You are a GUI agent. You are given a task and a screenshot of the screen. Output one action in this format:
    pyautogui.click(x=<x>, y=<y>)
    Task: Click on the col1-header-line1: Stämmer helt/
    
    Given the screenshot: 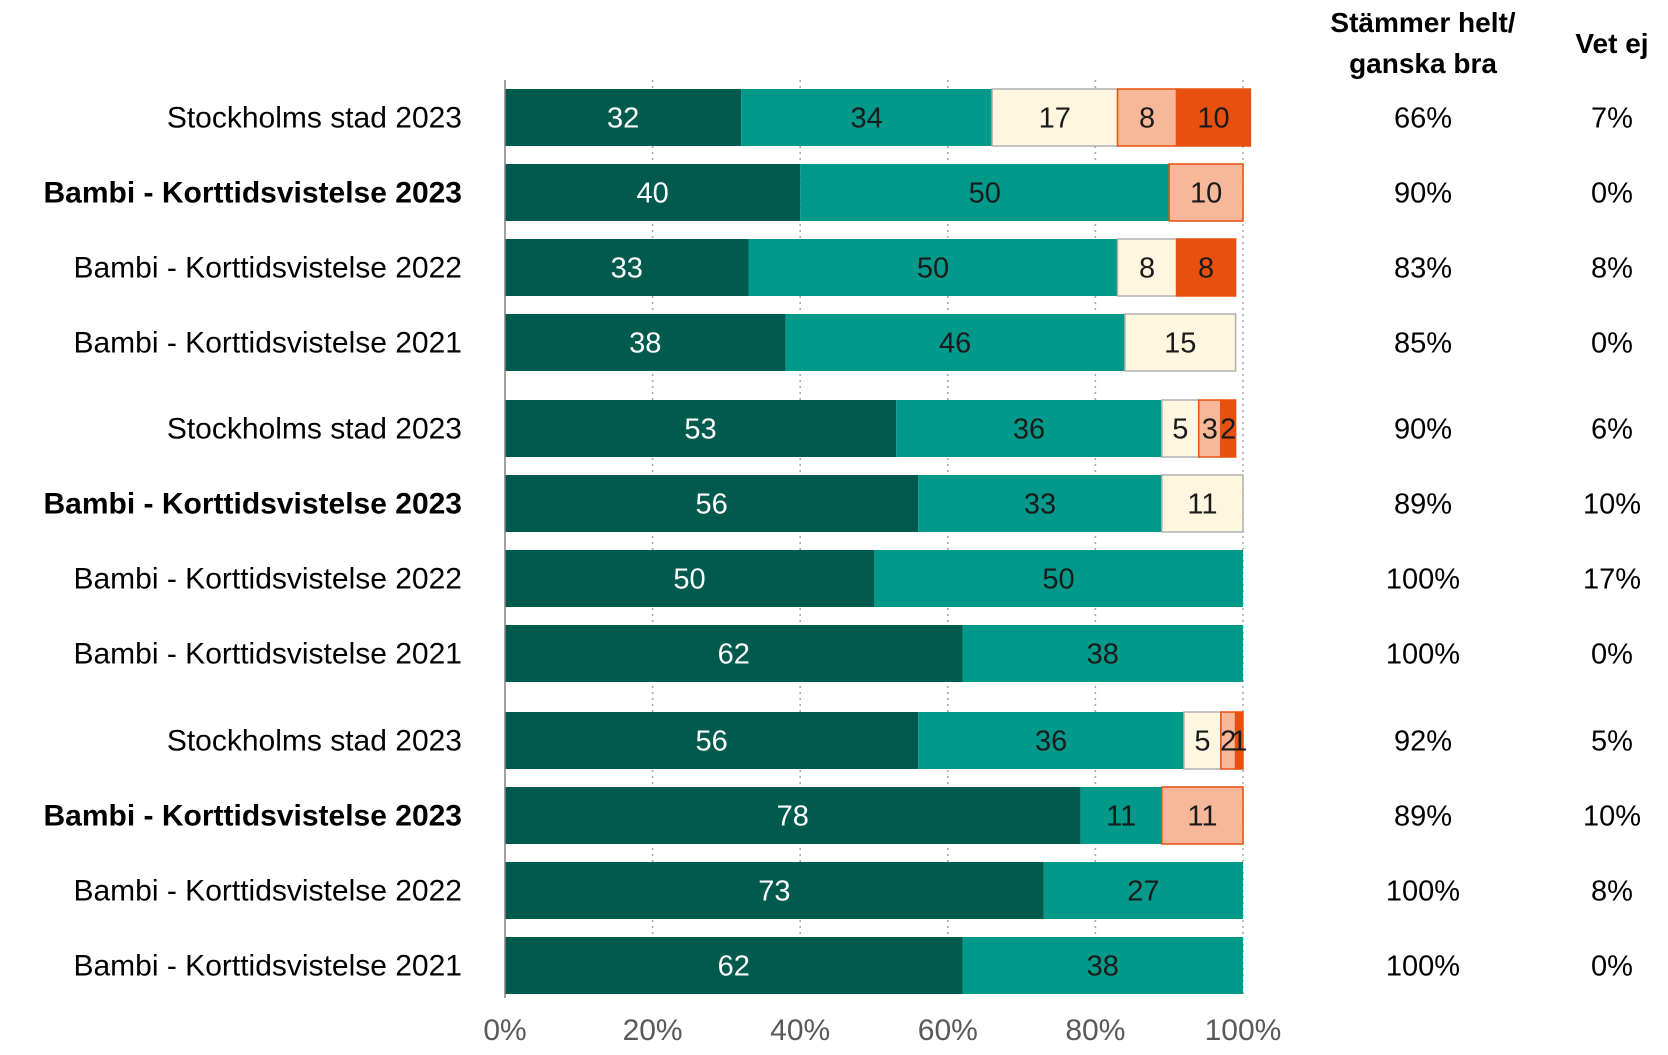 What is the action you would take?
    pyautogui.click(x=1422, y=22)
    